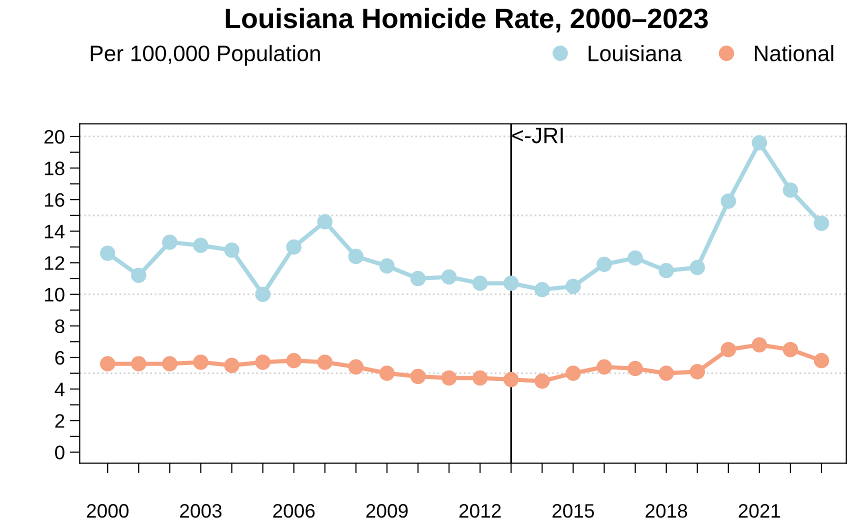 Image resolution: width=848 pixels, height=527 pixels. What do you see at coordinates (59, 326) in the screenshot?
I see `y-tick-label: 8` at bounding box center [59, 326].